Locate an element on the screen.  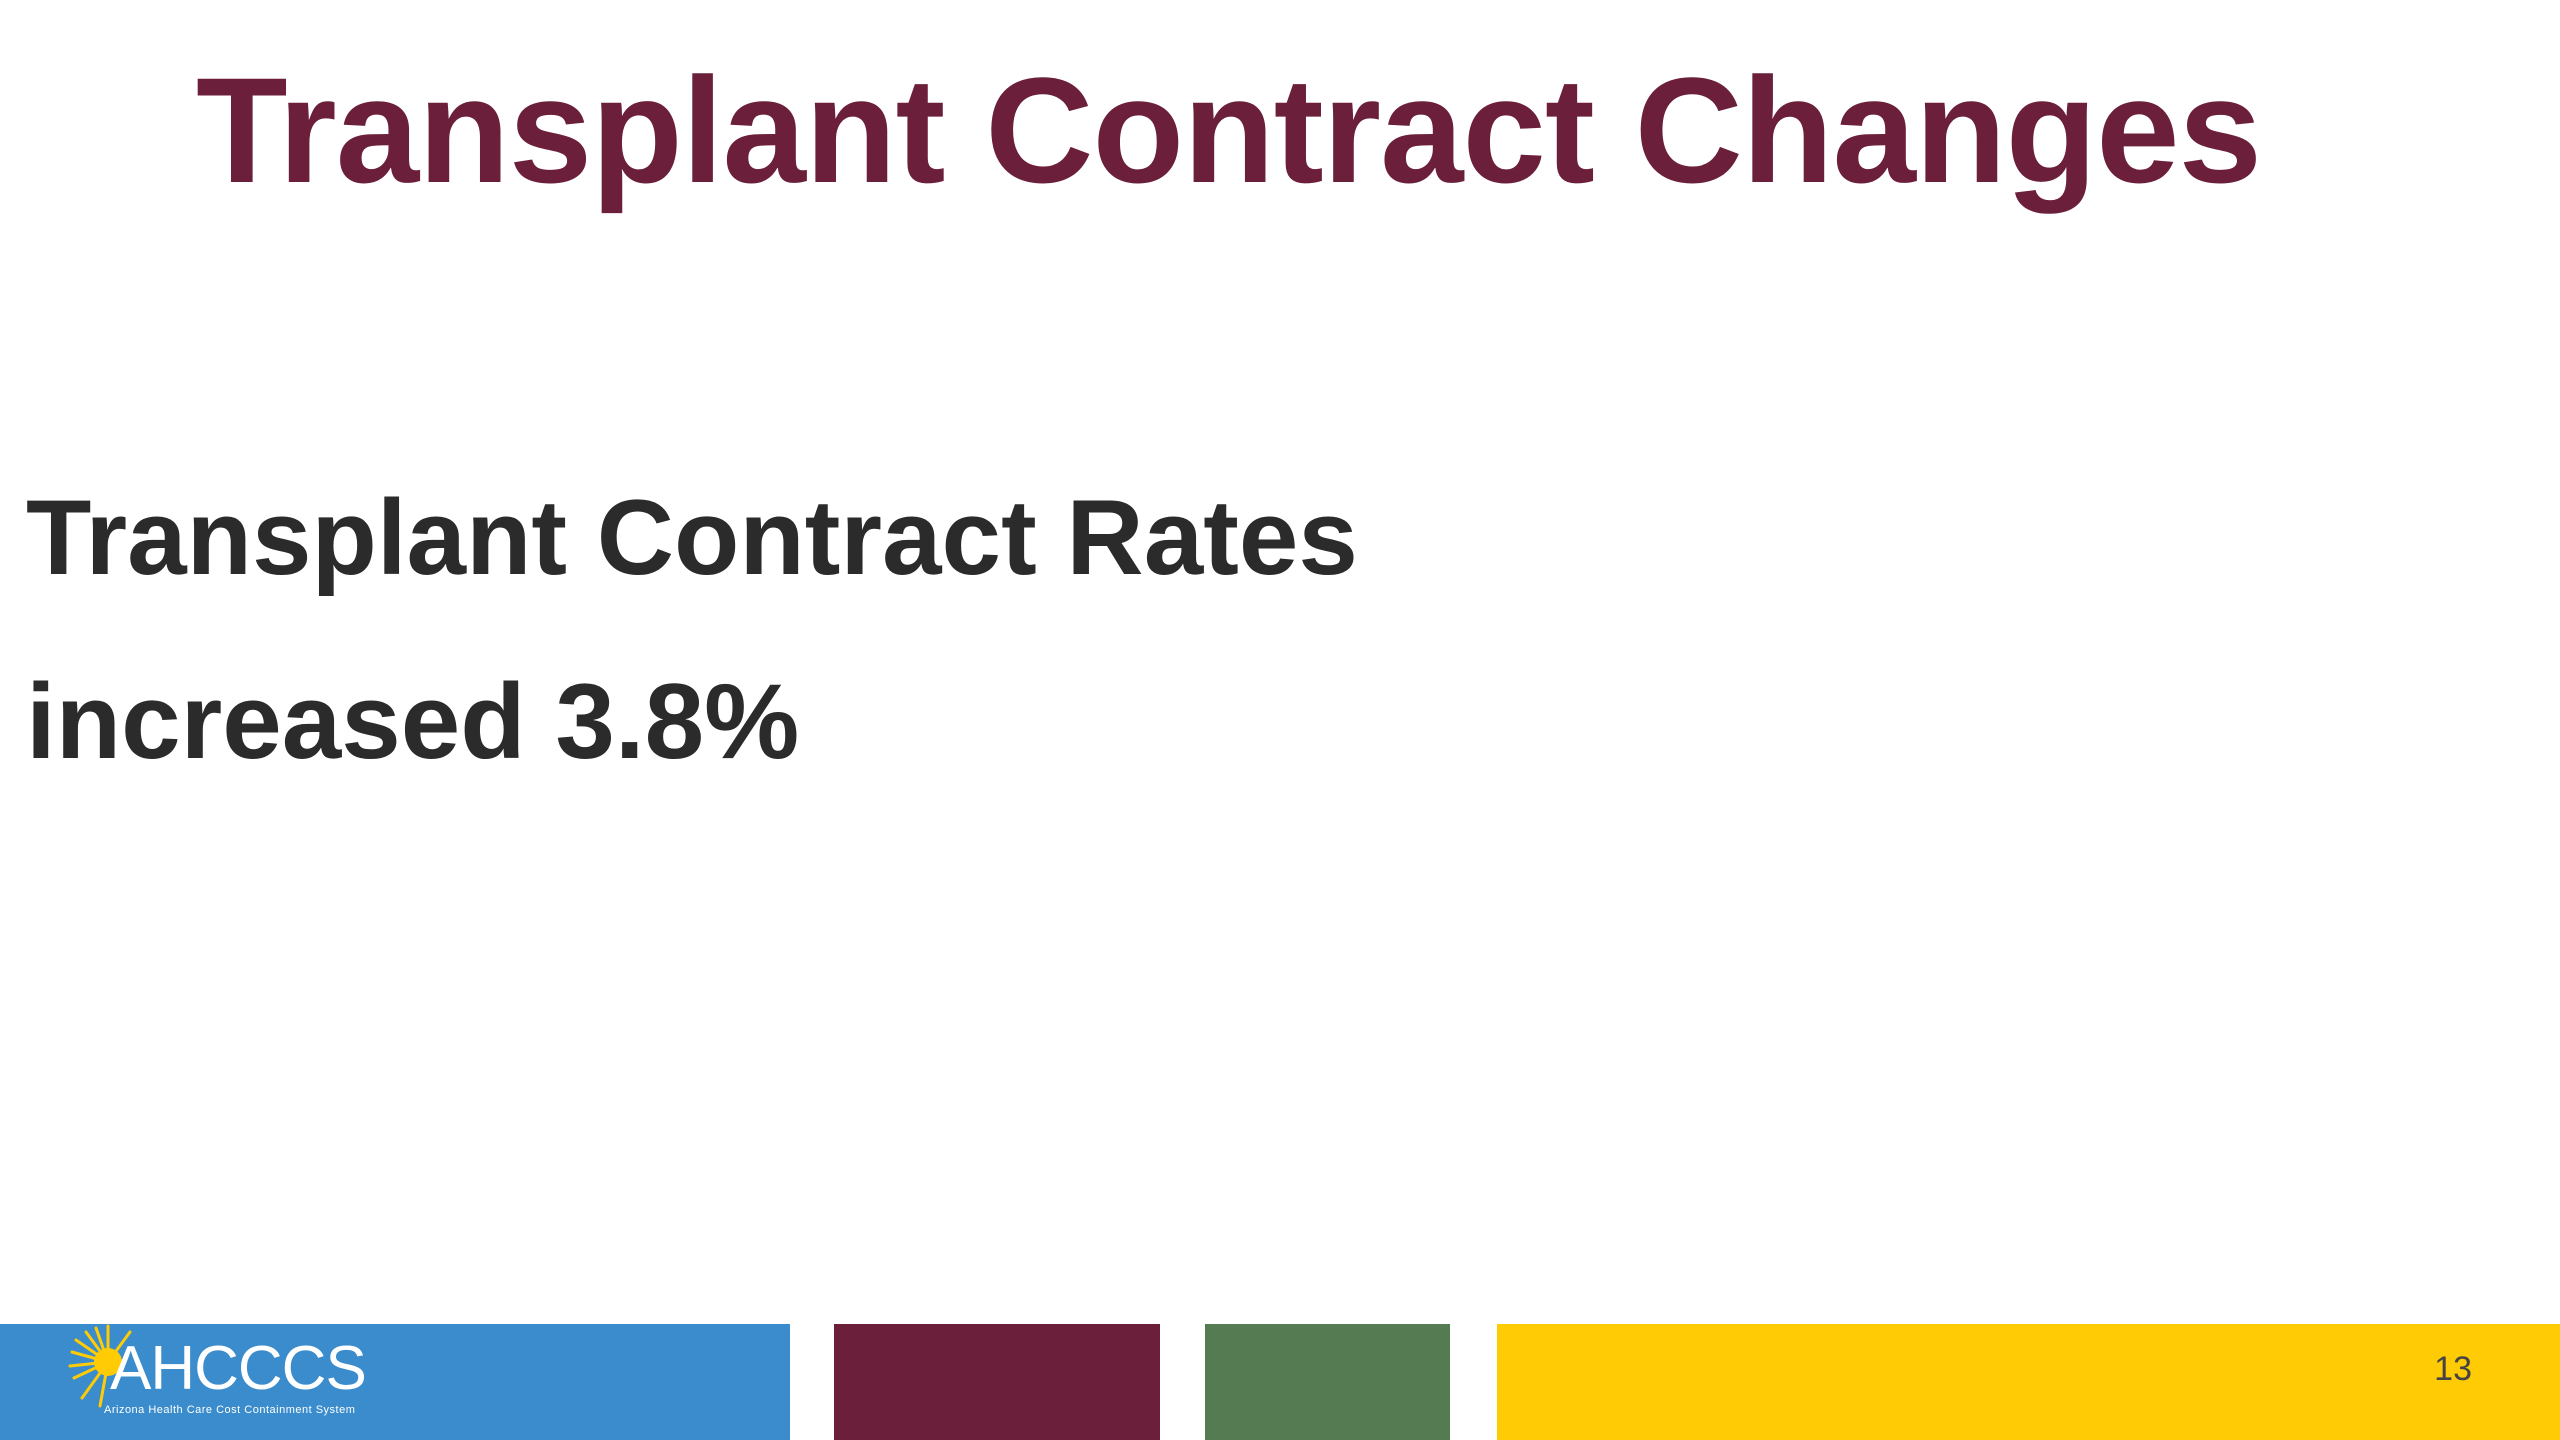
page-number: 13 is located at coordinates (2453, 1369).